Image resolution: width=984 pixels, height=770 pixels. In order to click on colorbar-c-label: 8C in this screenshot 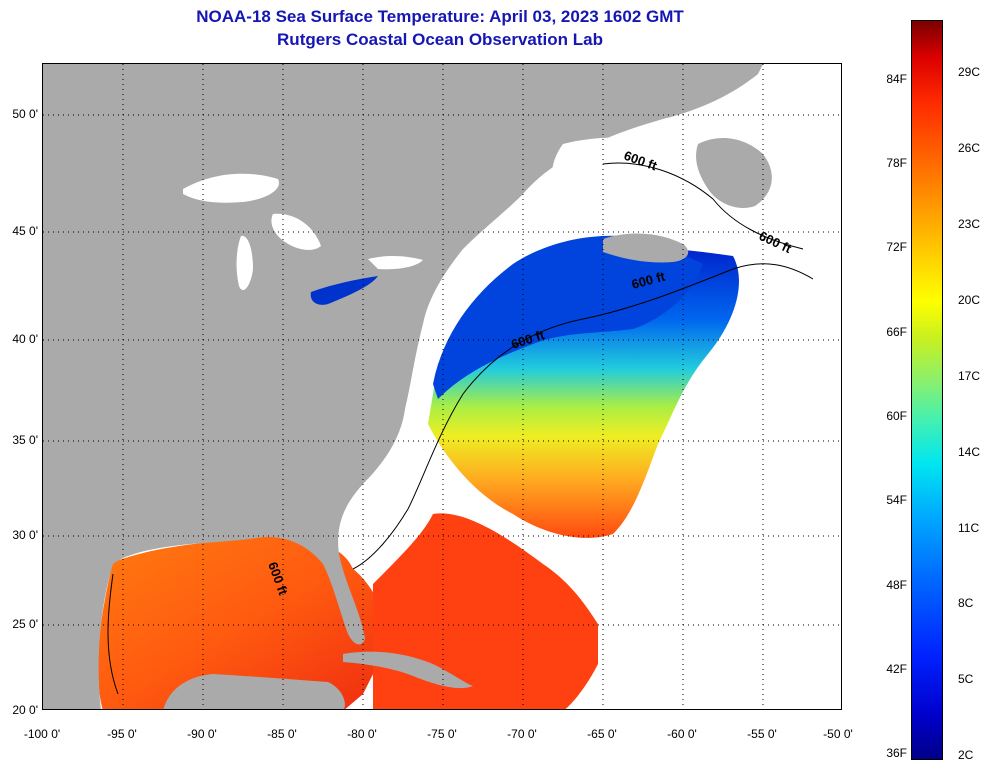, I will do `click(966, 603)`.